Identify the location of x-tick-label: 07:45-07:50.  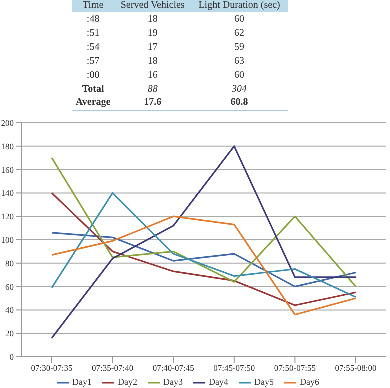
(235, 367).